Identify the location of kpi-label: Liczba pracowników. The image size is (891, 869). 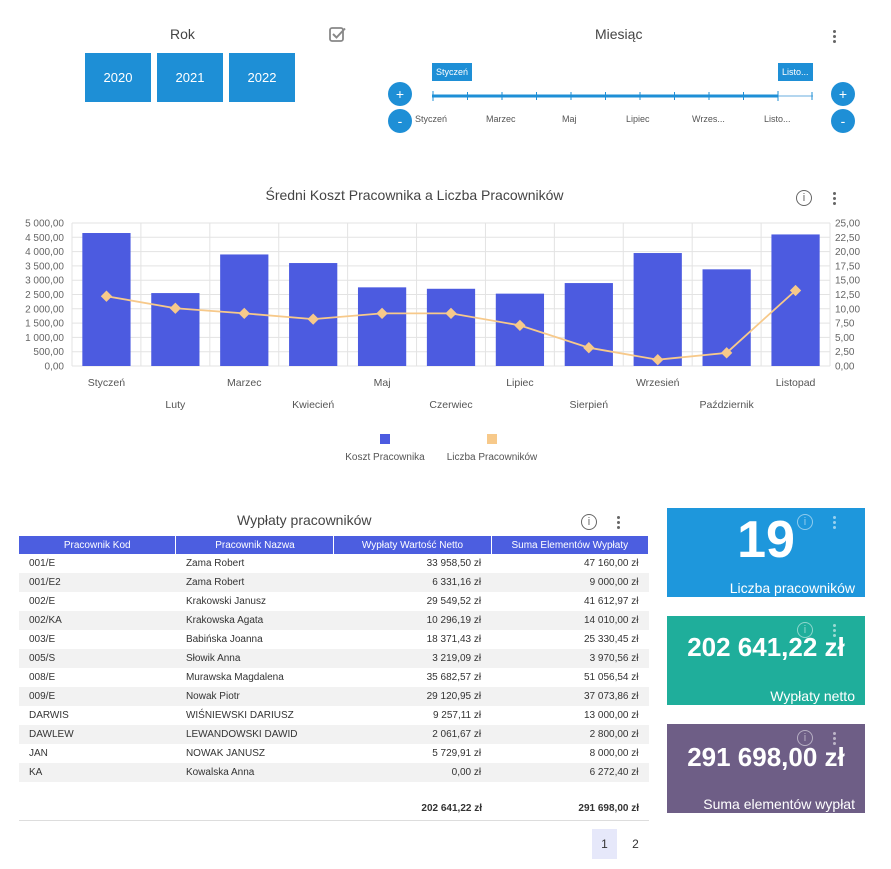
(792, 588).